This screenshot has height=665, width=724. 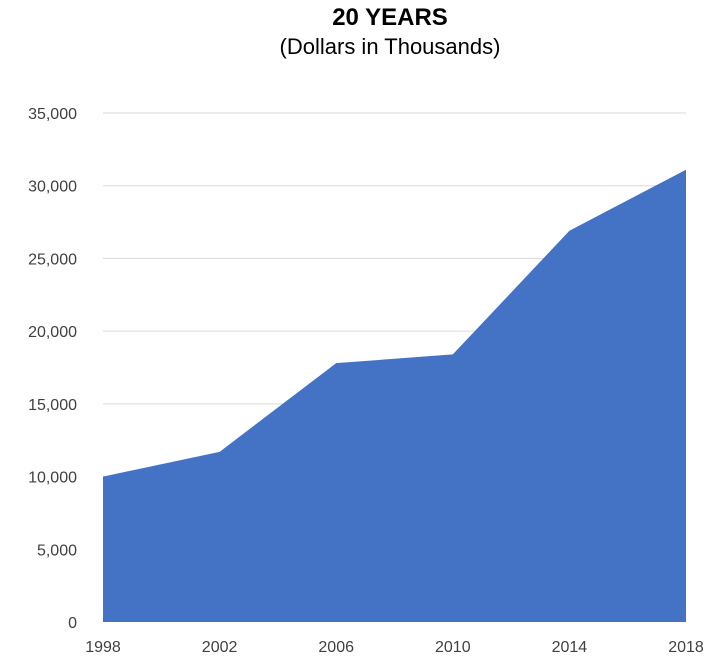 What do you see at coordinates (220, 647) in the screenshot?
I see `x-tick-label: 2002` at bounding box center [220, 647].